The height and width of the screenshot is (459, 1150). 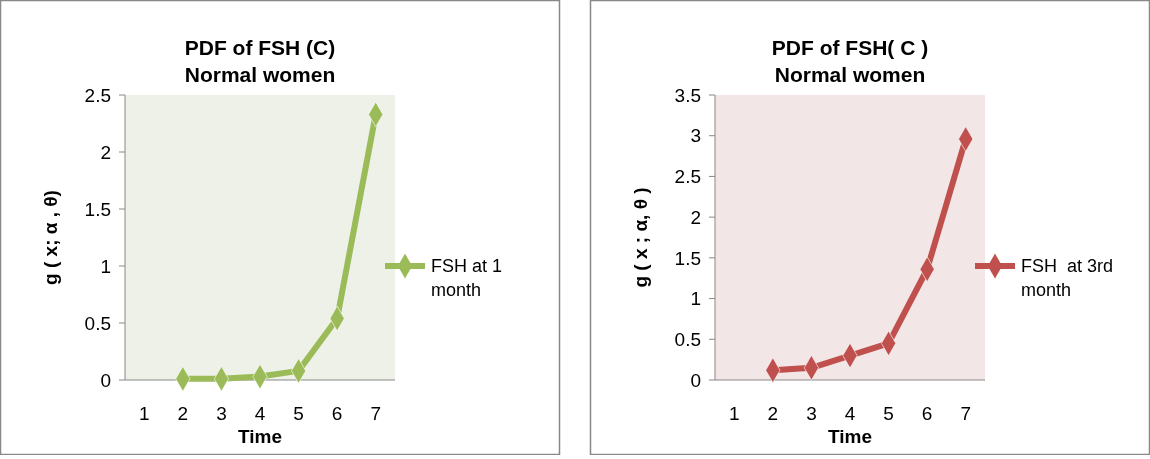 What do you see at coordinates (850, 47) in the screenshot?
I see `chart-title: PDF of FSH( C )` at bounding box center [850, 47].